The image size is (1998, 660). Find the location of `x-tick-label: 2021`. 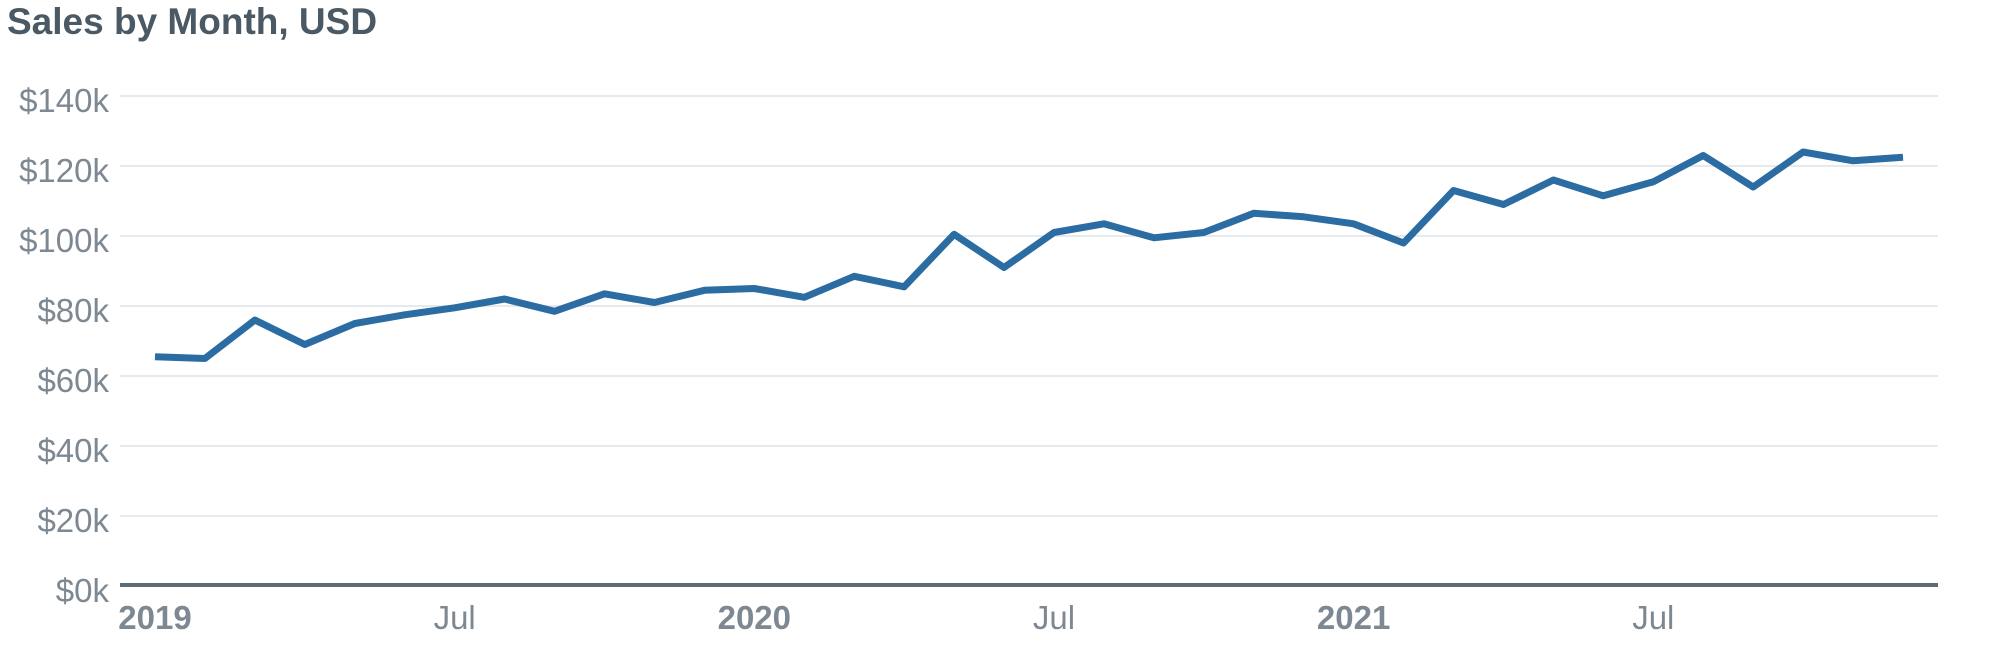

x-tick-label: 2021 is located at coordinates (1353, 617).